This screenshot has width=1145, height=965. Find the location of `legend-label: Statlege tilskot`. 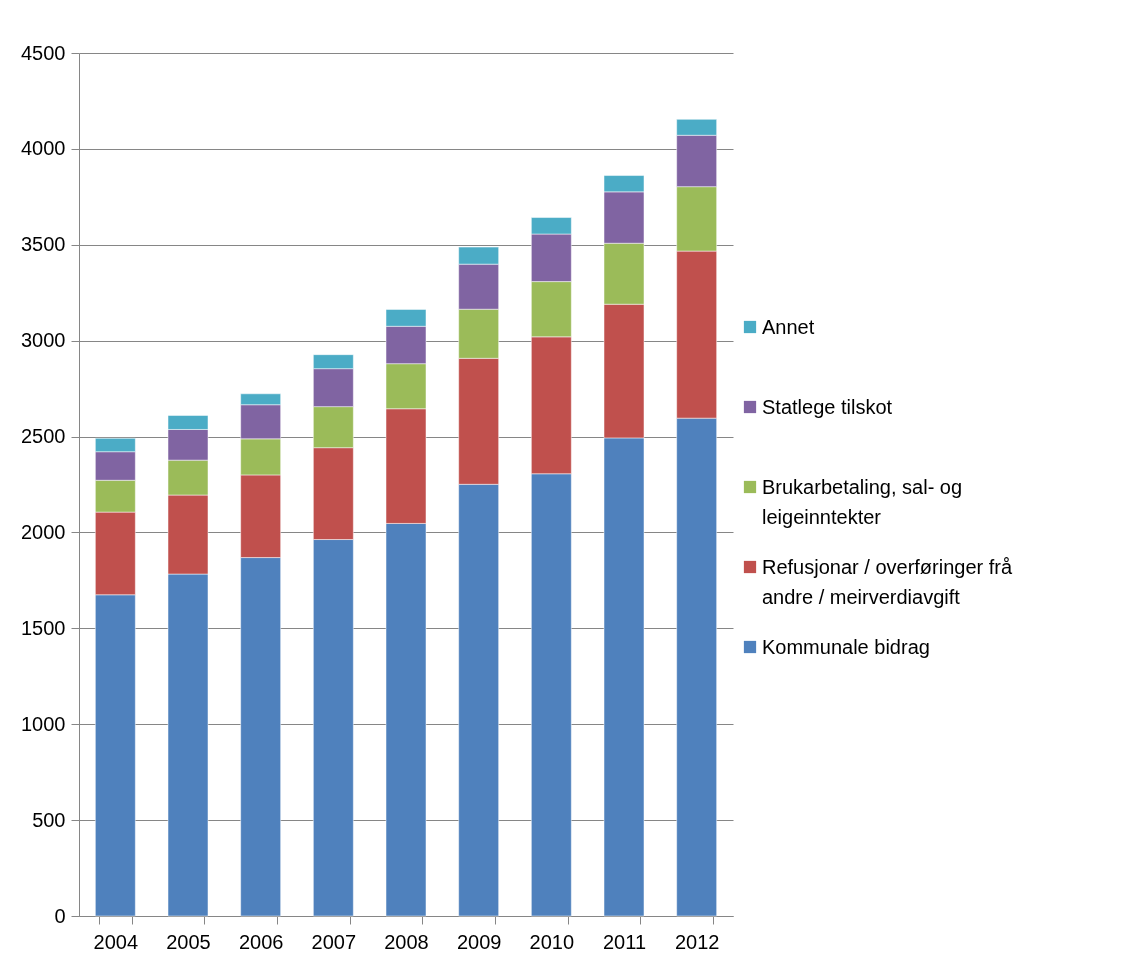

legend-label: Statlege tilskot is located at coordinates (827, 407).